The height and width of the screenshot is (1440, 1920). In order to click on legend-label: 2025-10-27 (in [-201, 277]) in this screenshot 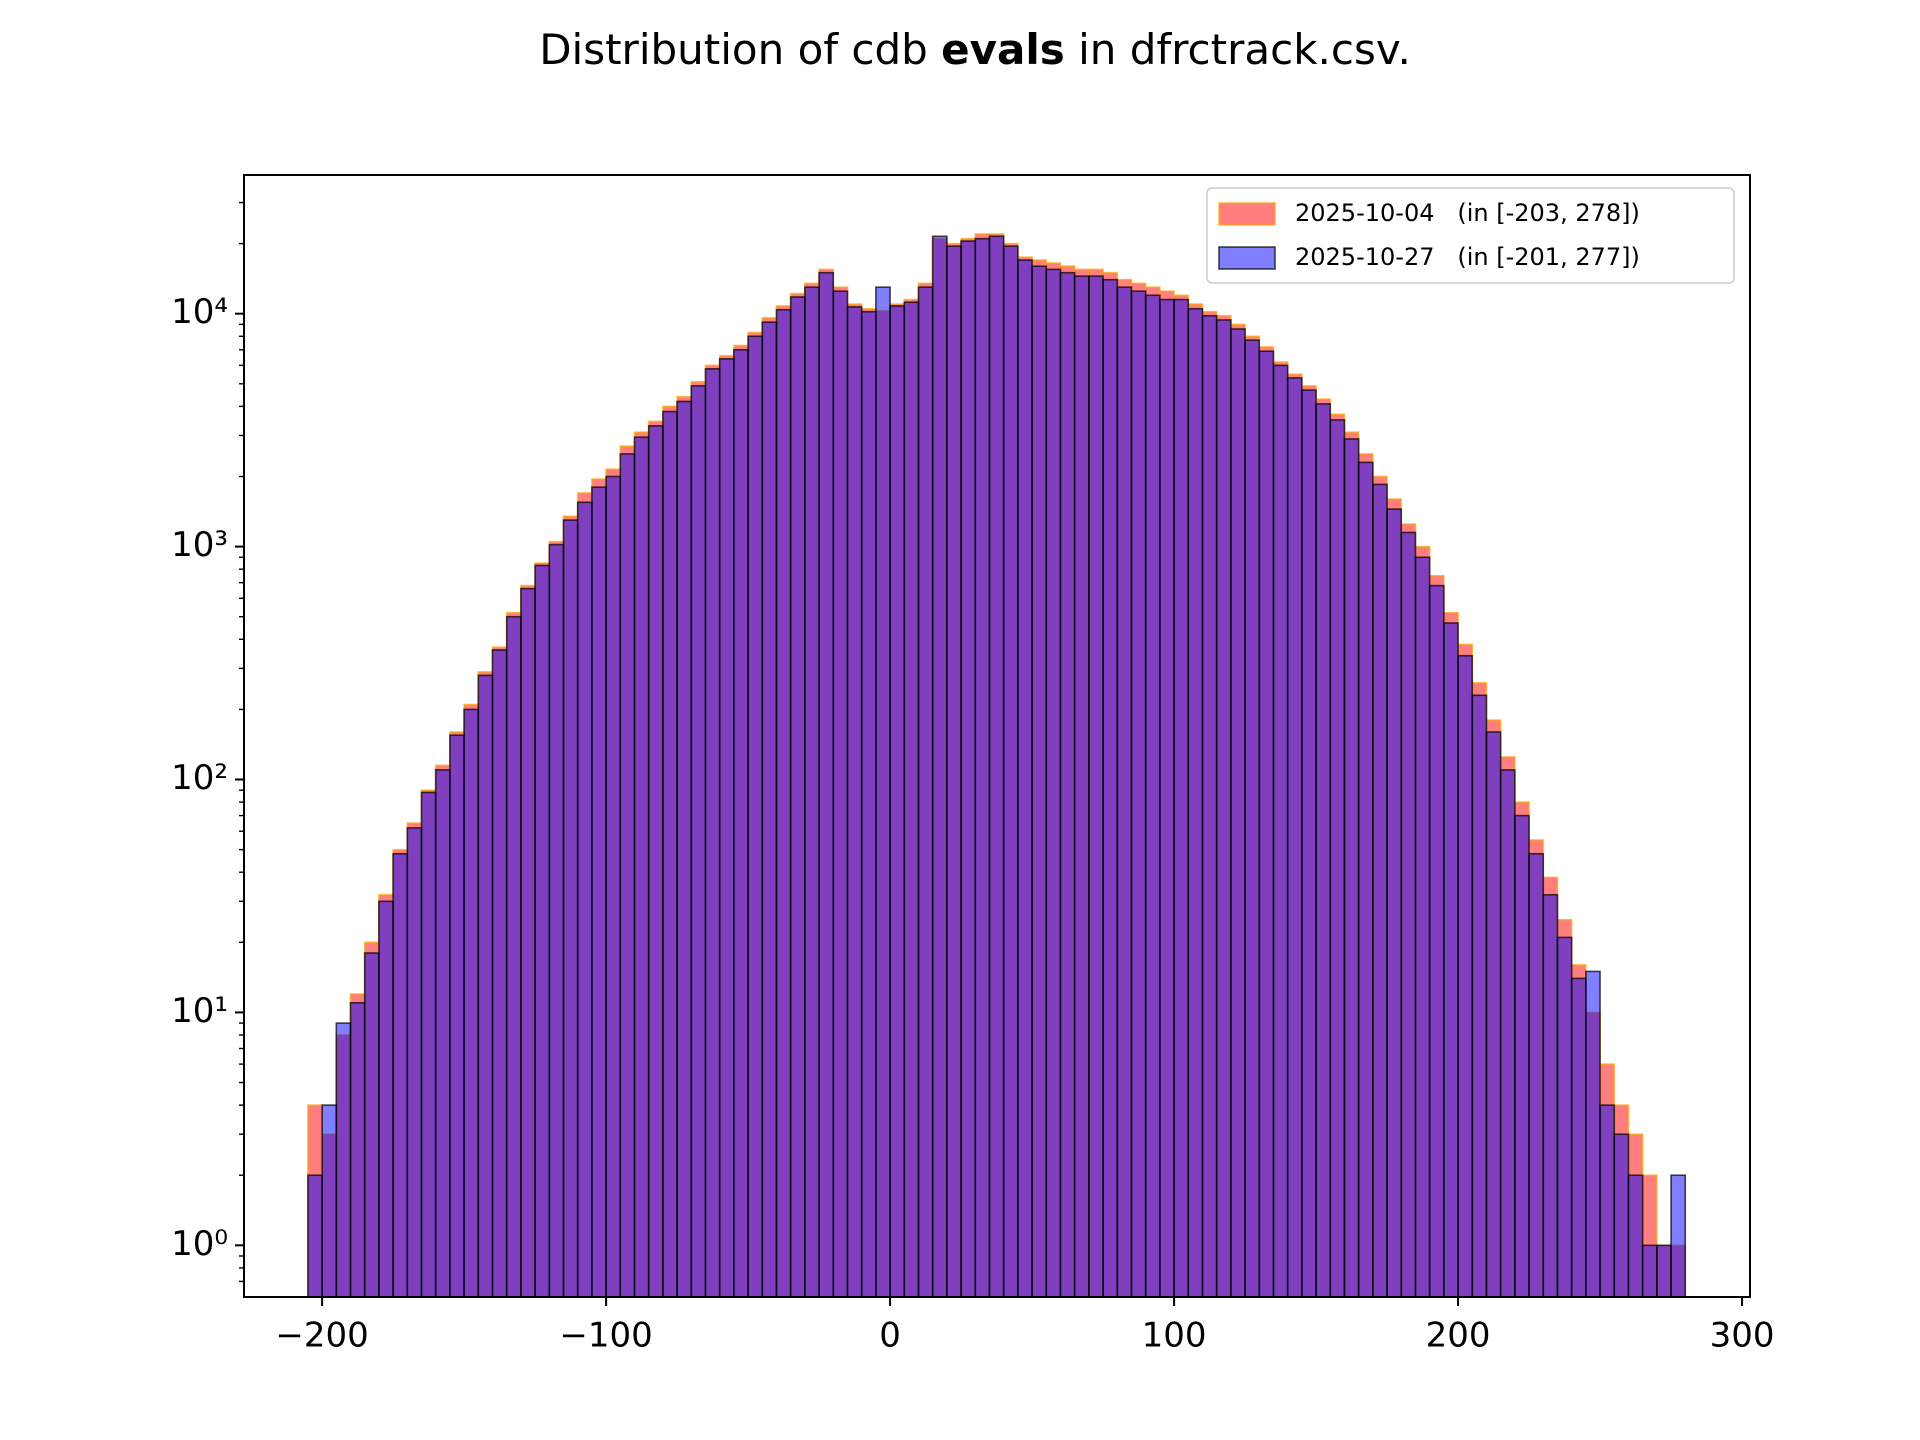, I will do `click(1467, 257)`.